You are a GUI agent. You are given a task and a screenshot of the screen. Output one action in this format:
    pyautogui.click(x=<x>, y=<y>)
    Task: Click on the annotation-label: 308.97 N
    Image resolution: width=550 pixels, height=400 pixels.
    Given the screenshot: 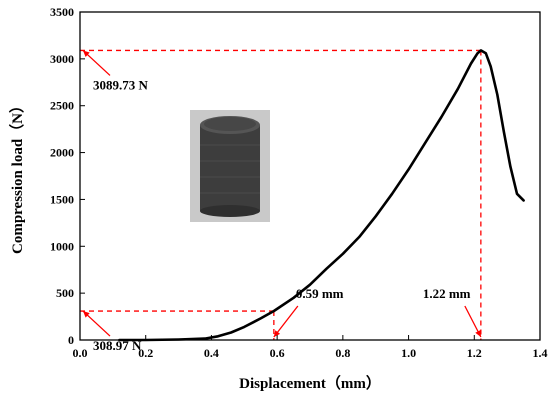 What is the action you would take?
    pyautogui.click(x=117, y=345)
    